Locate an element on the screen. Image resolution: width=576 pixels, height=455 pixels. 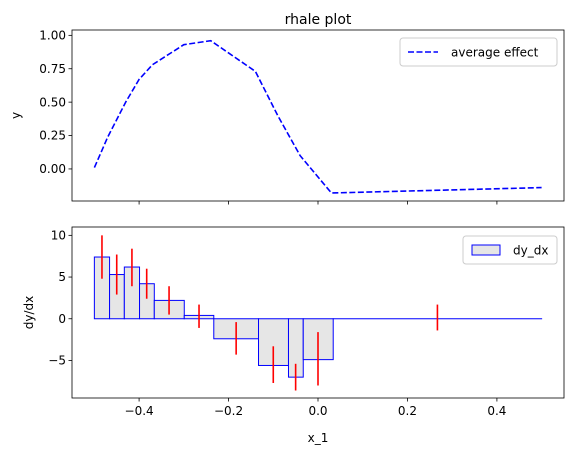
bottom-x-tick-label: −0.2 is located at coordinates (228, 411).